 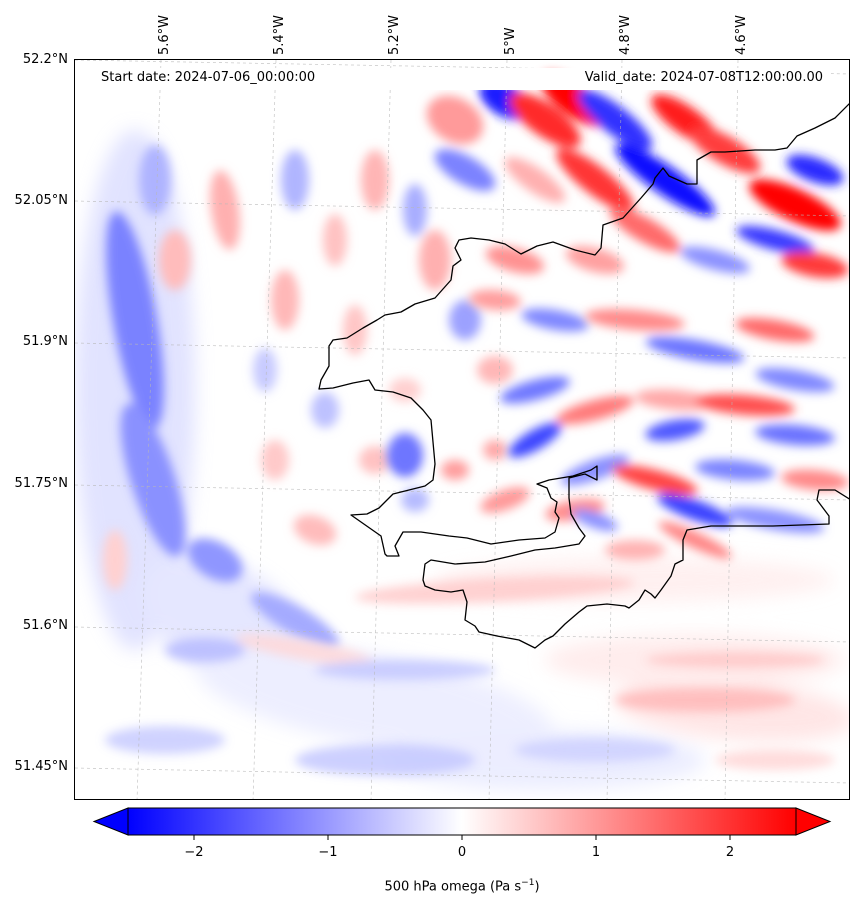 What do you see at coordinates (741, 34) in the screenshot?
I see `lon-label-4-6w: 4.6°W` at bounding box center [741, 34].